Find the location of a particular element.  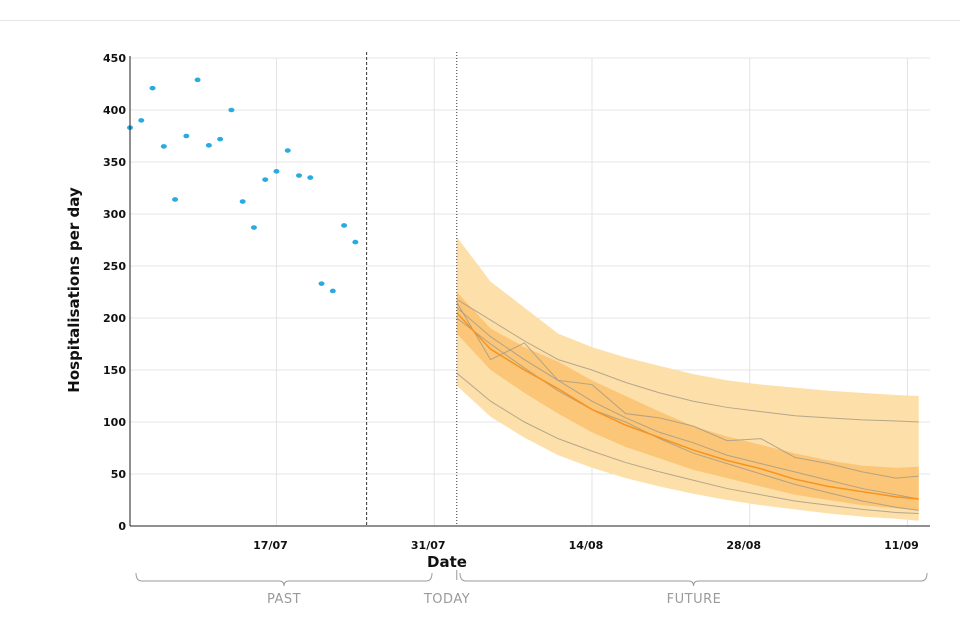

period-braces is located at coordinates (531, 578).